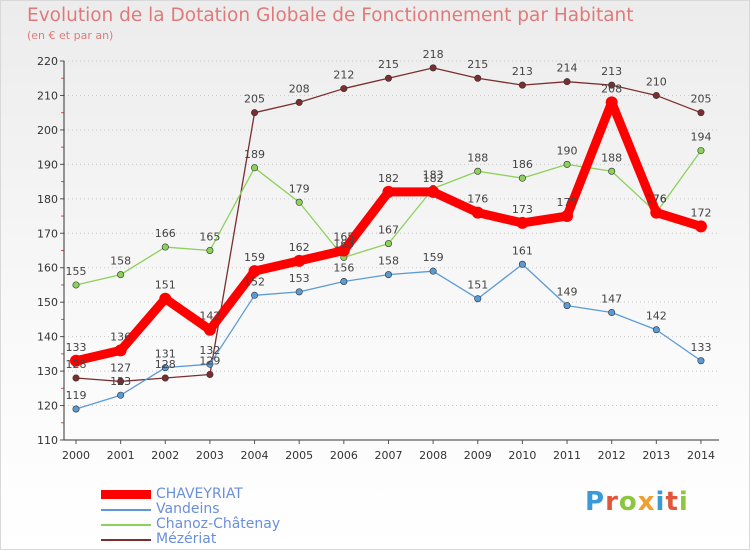 This screenshot has width=750, height=550. I want to click on x-tick-label: 2007, so click(388, 455).